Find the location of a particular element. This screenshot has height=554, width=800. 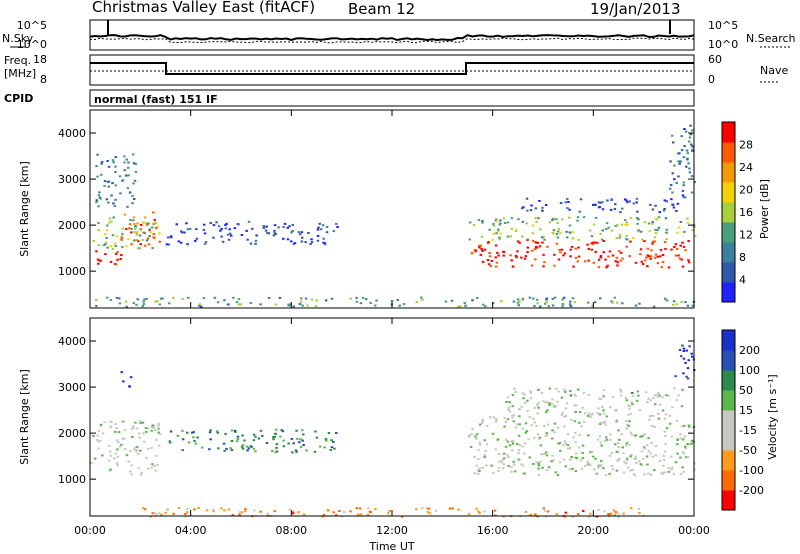

colorbar-tick-label: 8 is located at coordinates (742, 257).